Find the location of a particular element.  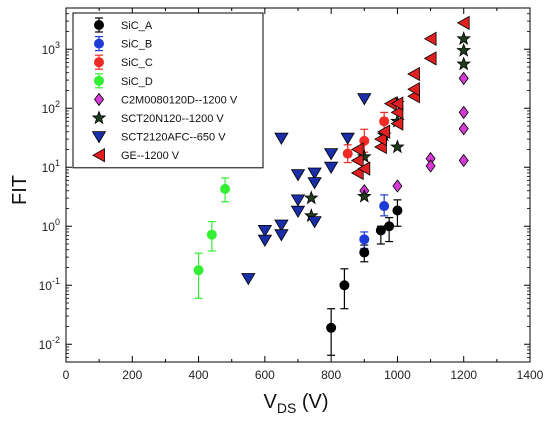

y-tick-label: 10⁰ is located at coordinates (51, 225).